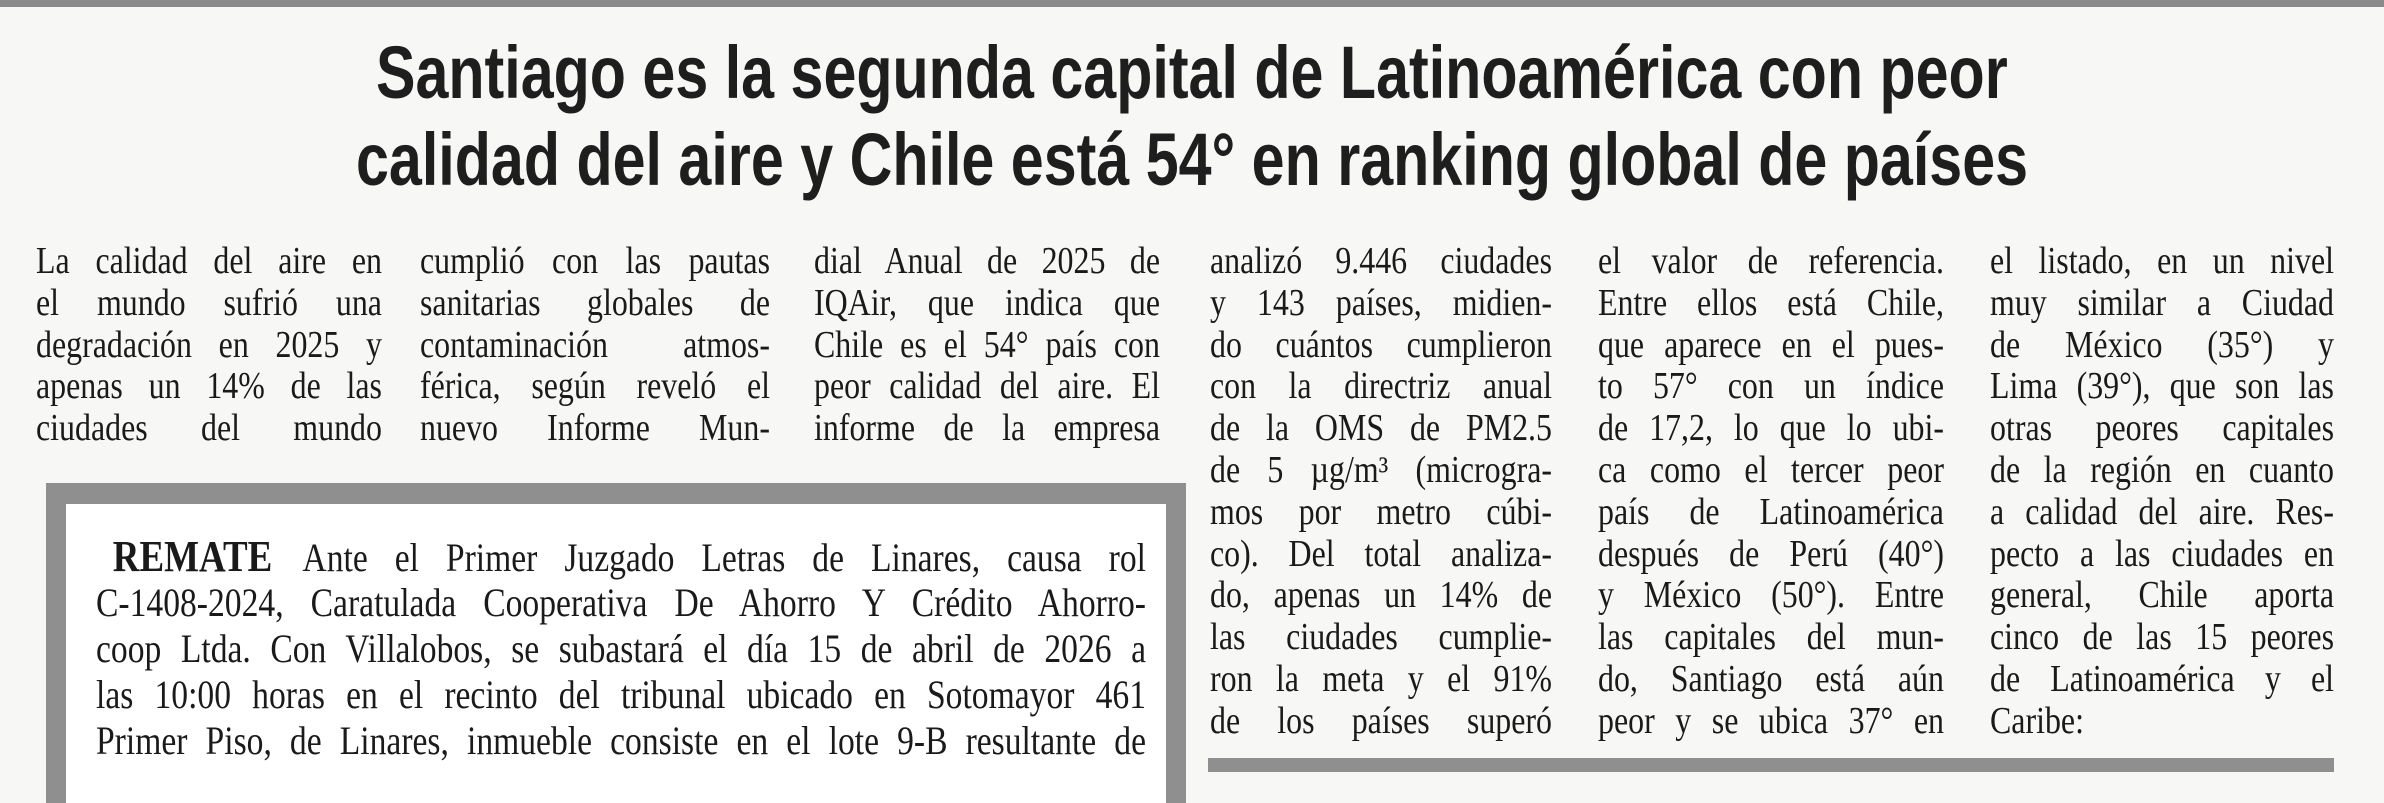  Describe the element at coordinates (1381, 637) in the screenshot. I see `article-line: las ciudades cumplie-` at that location.